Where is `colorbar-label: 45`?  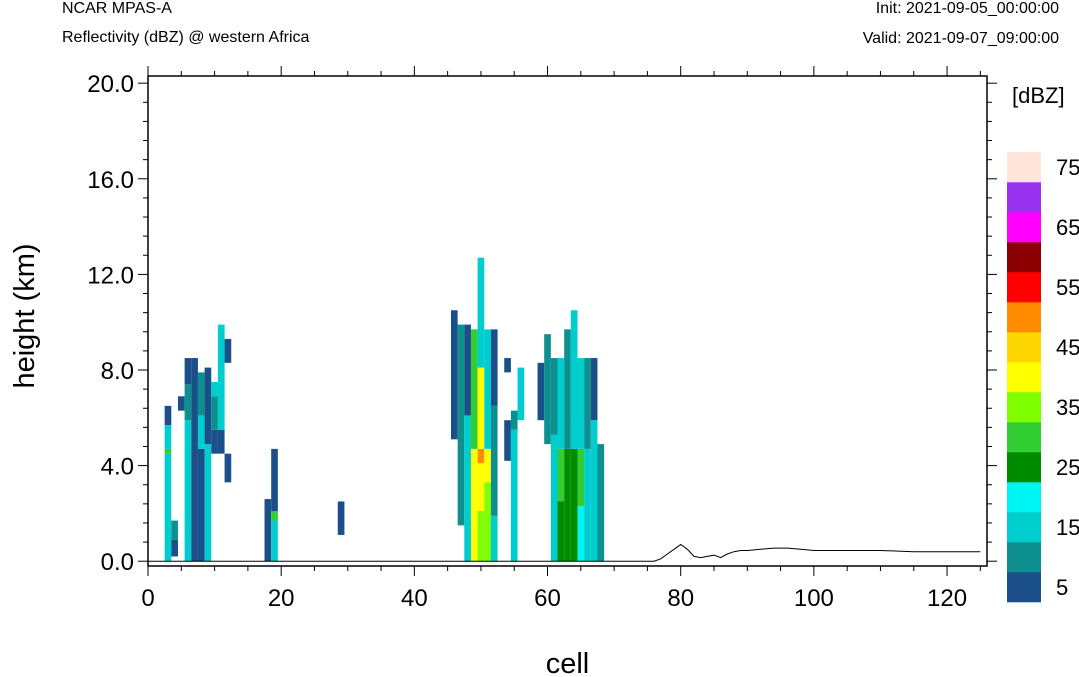 colorbar-label: 45 is located at coordinates (1067, 347).